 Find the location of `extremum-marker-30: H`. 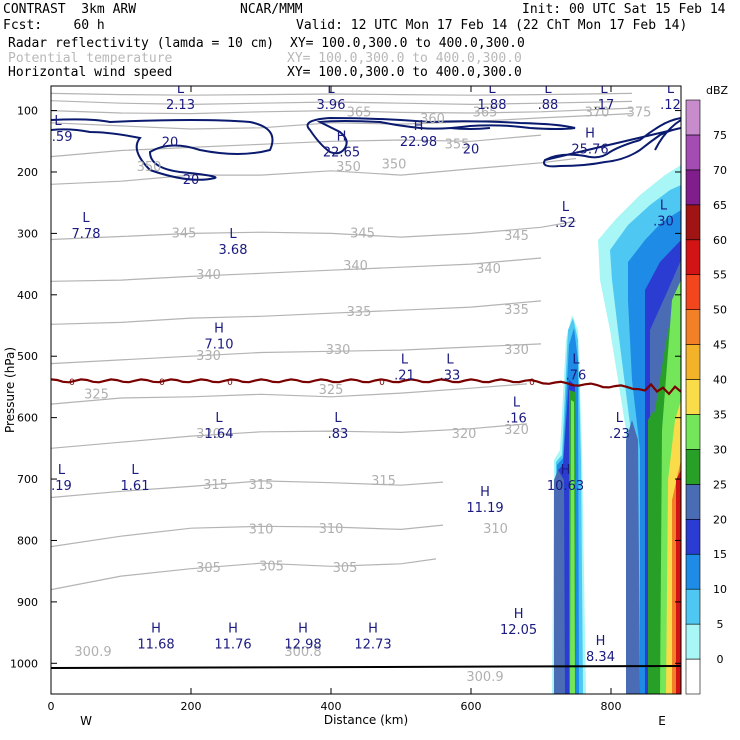

extremum-marker-30: H is located at coordinates (519, 614).